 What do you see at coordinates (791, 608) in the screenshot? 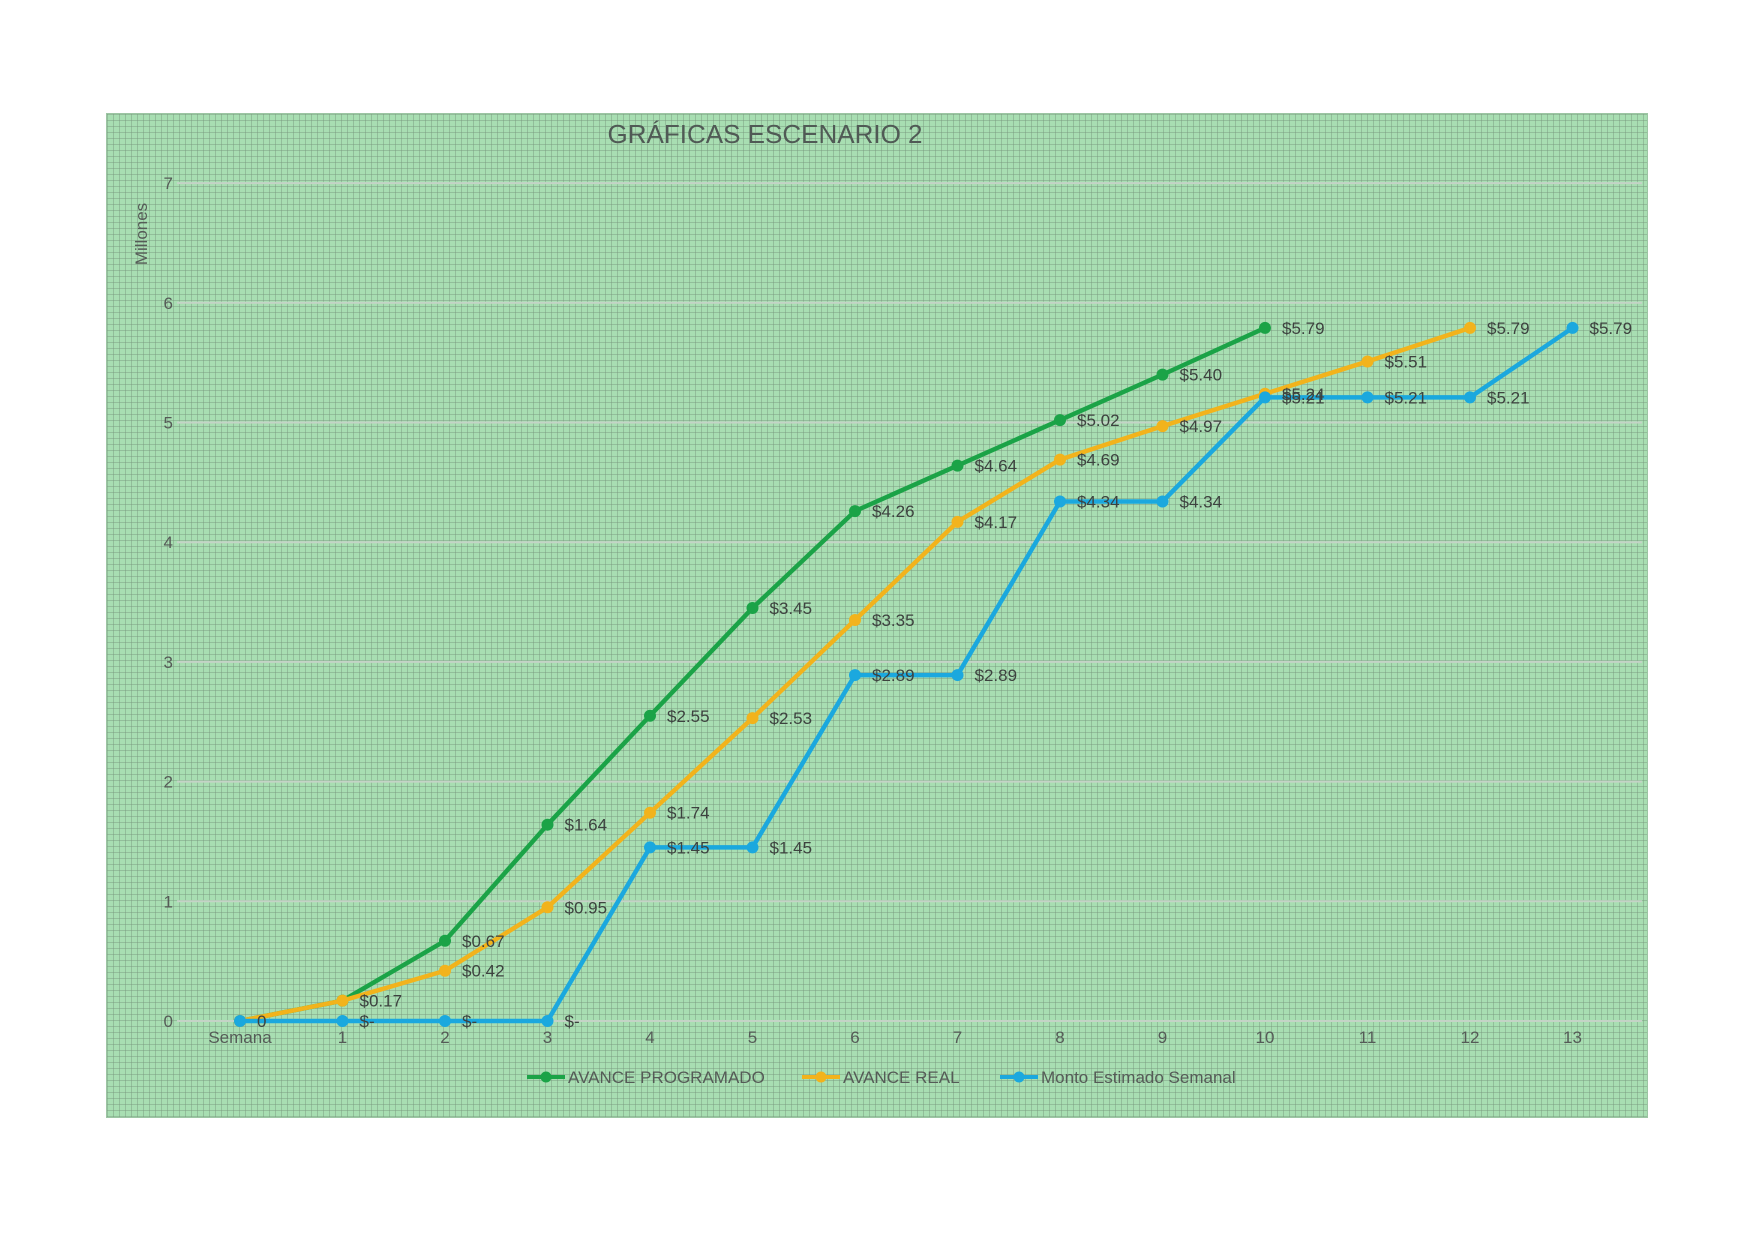
I see `data-label: $3.45` at bounding box center [791, 608].